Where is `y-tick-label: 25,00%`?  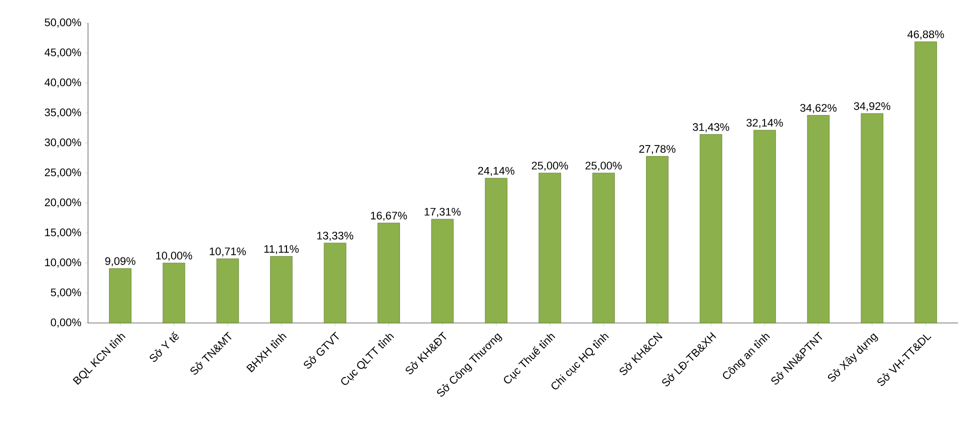 y-tick-label: 25,00% is located at coordinates (63, 173).